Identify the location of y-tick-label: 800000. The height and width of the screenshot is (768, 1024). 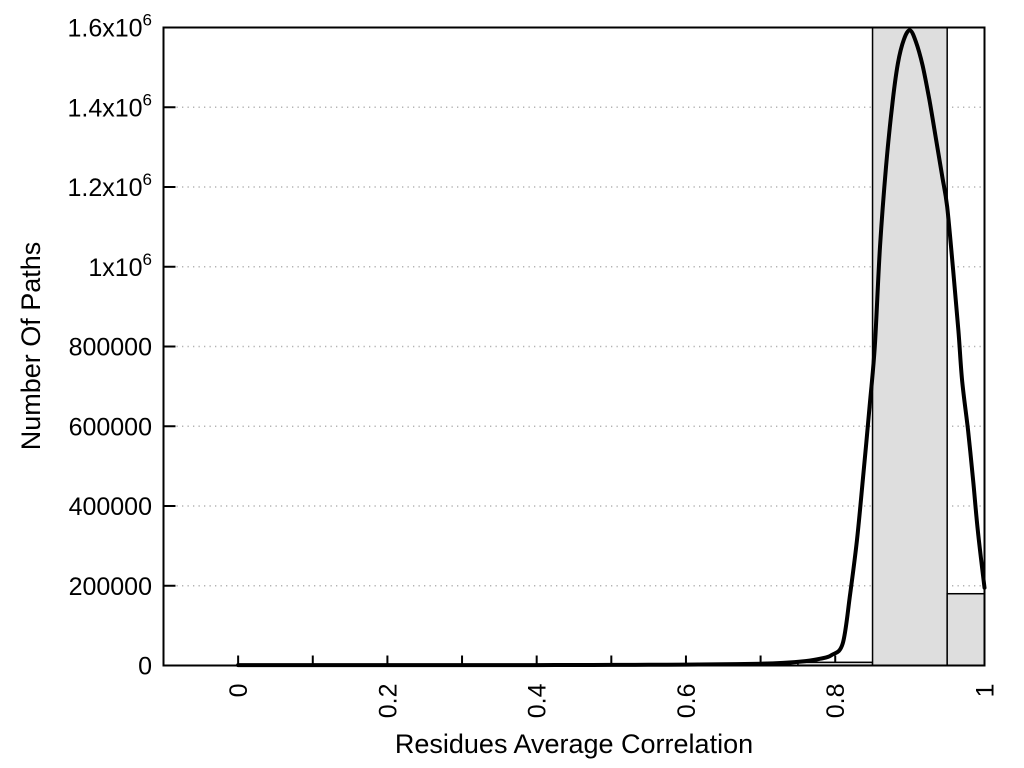
(110, 348).